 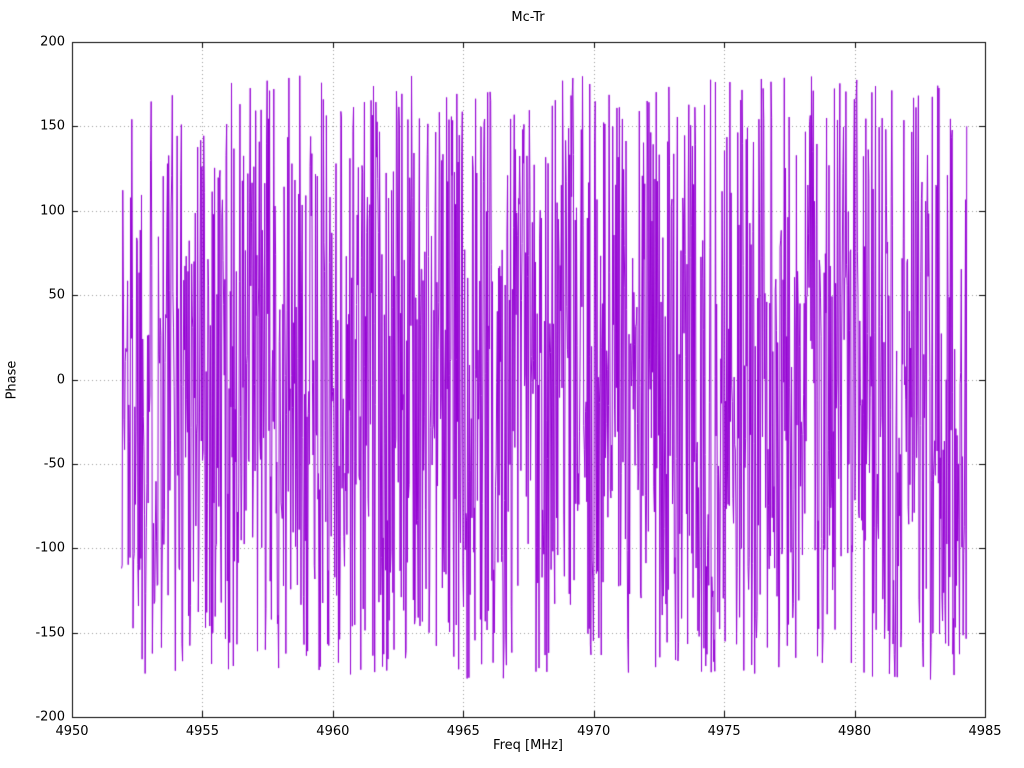 What do you see at coordinates (52, 126) in the screenshot?
I see `y-tick-label: 150` at bounding box center [52, 126].